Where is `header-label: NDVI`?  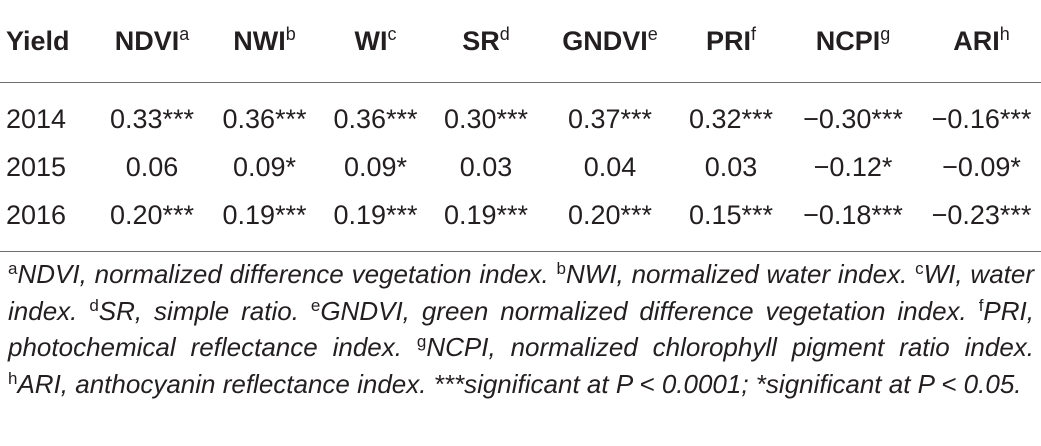 header-label: NDVI is located at coordinates (147, 40).